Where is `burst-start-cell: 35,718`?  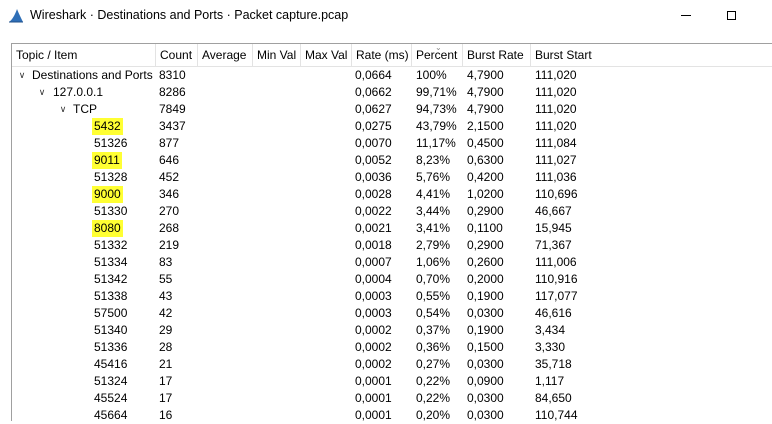
burst-start-cell: 35,718 is located at coordinates (553, 364).